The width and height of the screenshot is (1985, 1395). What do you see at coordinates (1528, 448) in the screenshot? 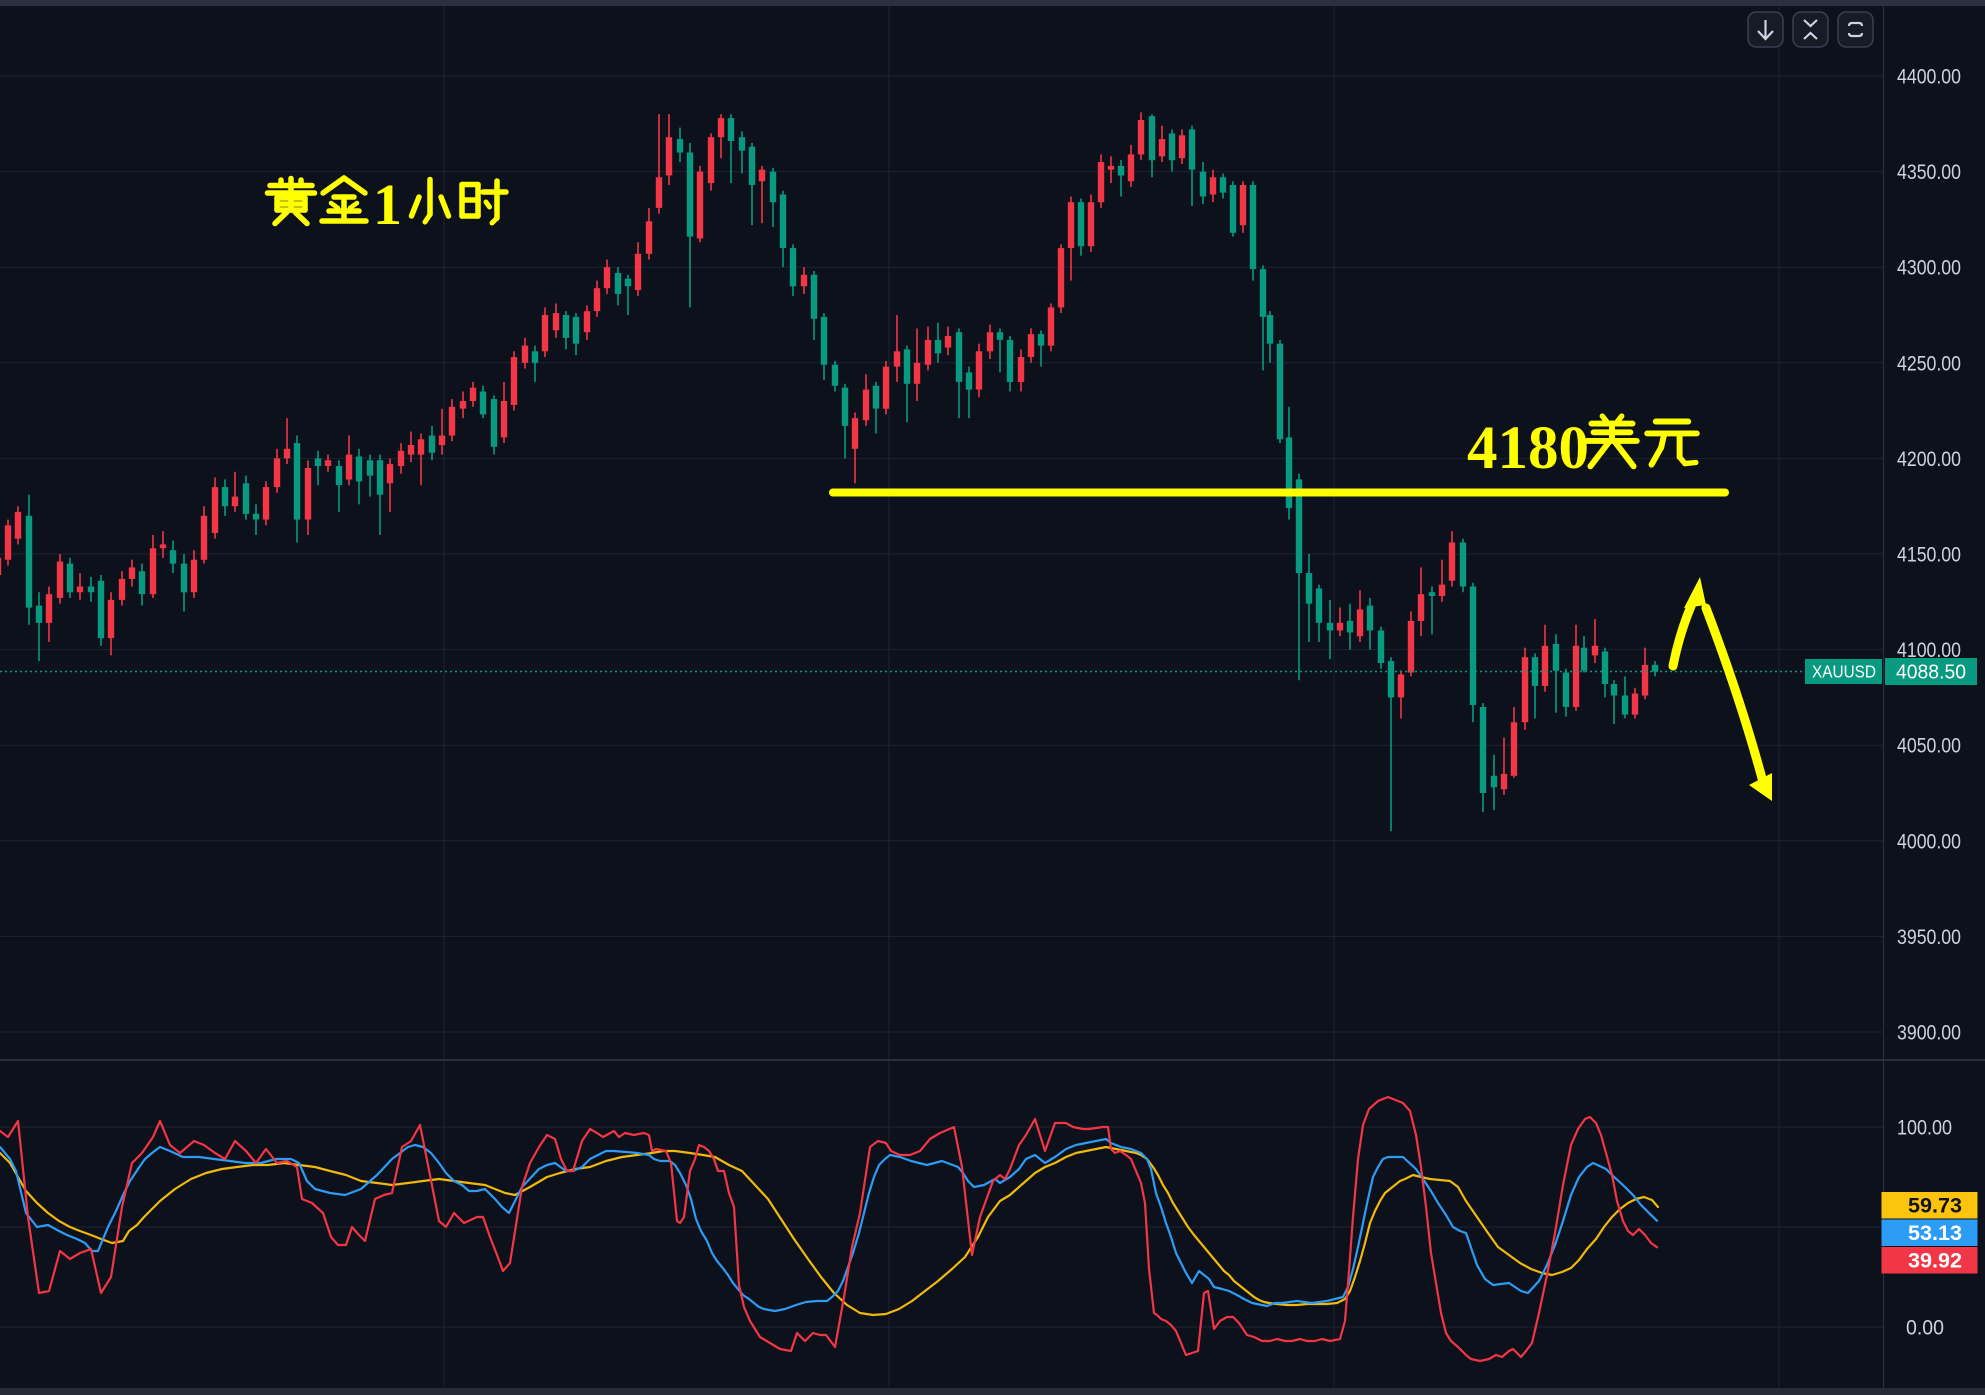
I see `svg-text: 4180` at bounding box center [1528, 448].